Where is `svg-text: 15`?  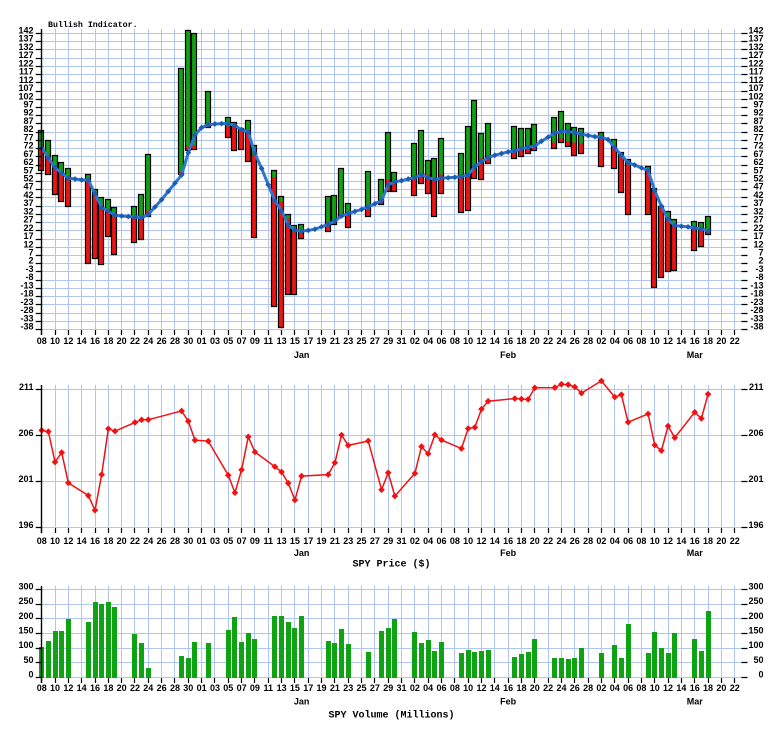
svg-text: 15 is located at coordinates (295, 341).